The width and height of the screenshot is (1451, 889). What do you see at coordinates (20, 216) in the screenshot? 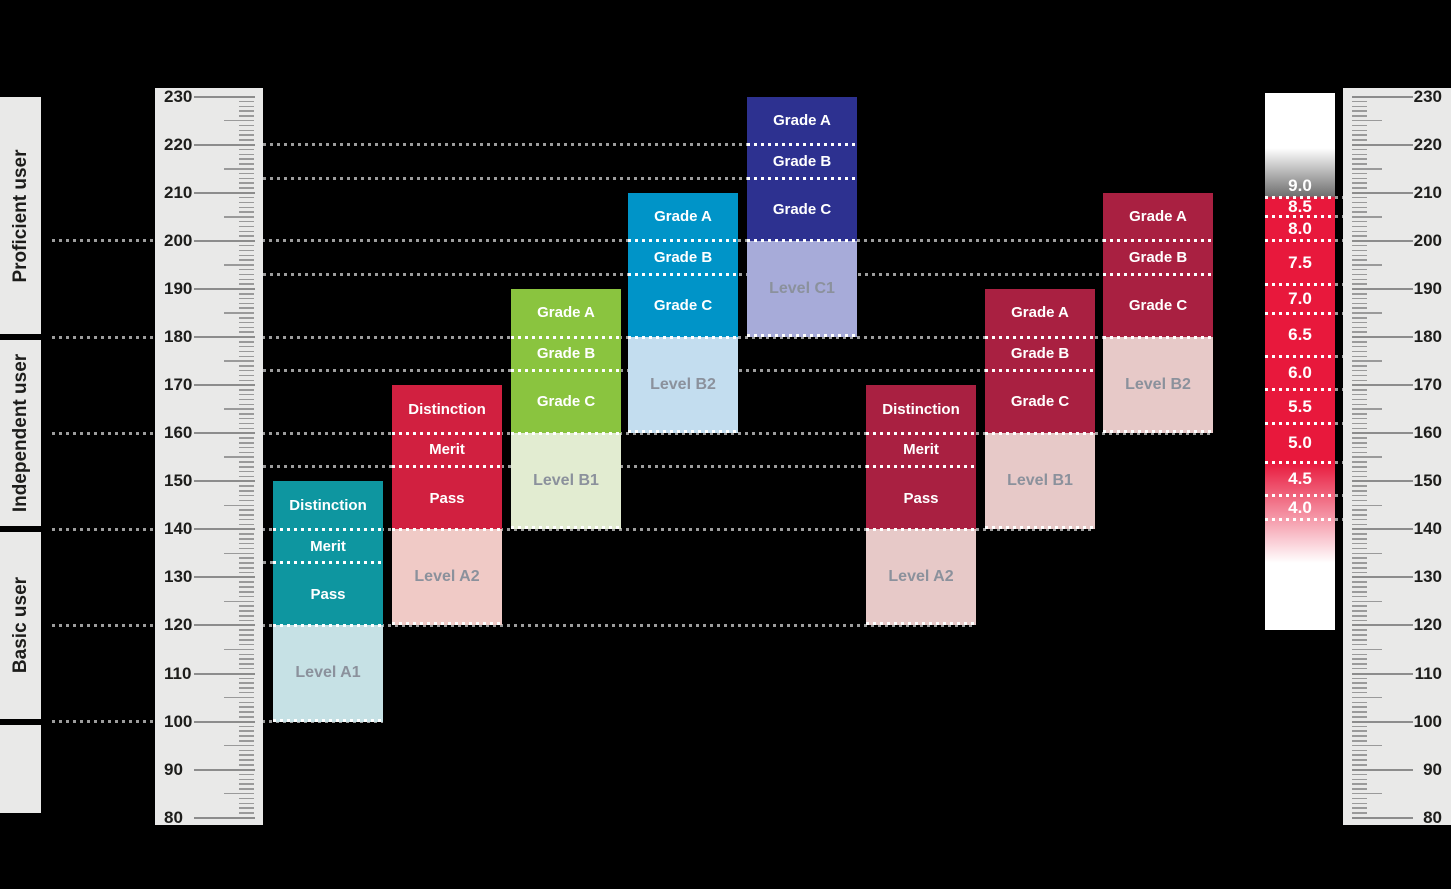
I see `cefr-band-proficient-user: Proficient user` at bounding box center [20, 216].